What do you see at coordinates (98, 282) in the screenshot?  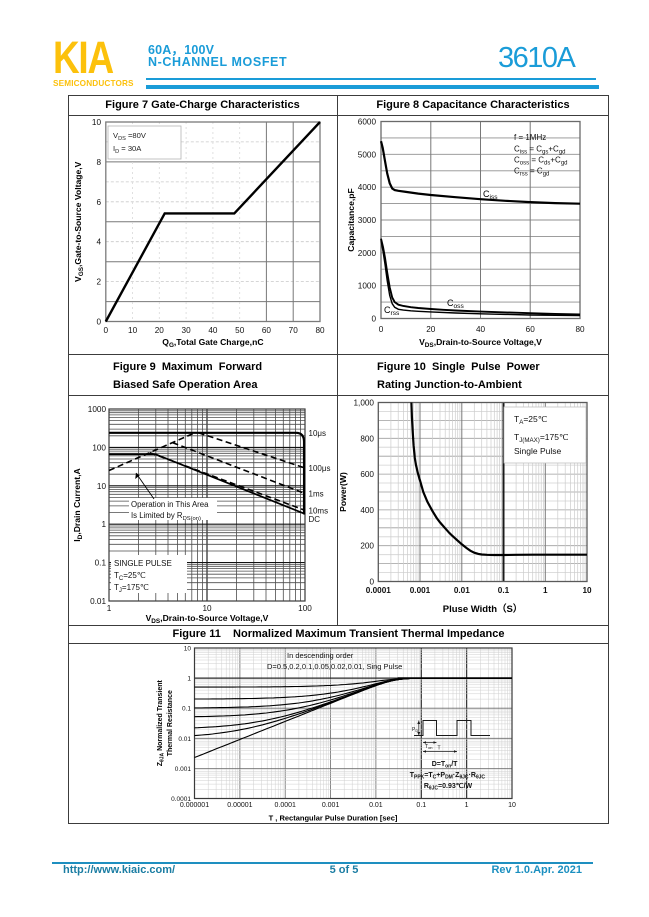 I see `svg-text: 2` at bounding box center [98, 282].